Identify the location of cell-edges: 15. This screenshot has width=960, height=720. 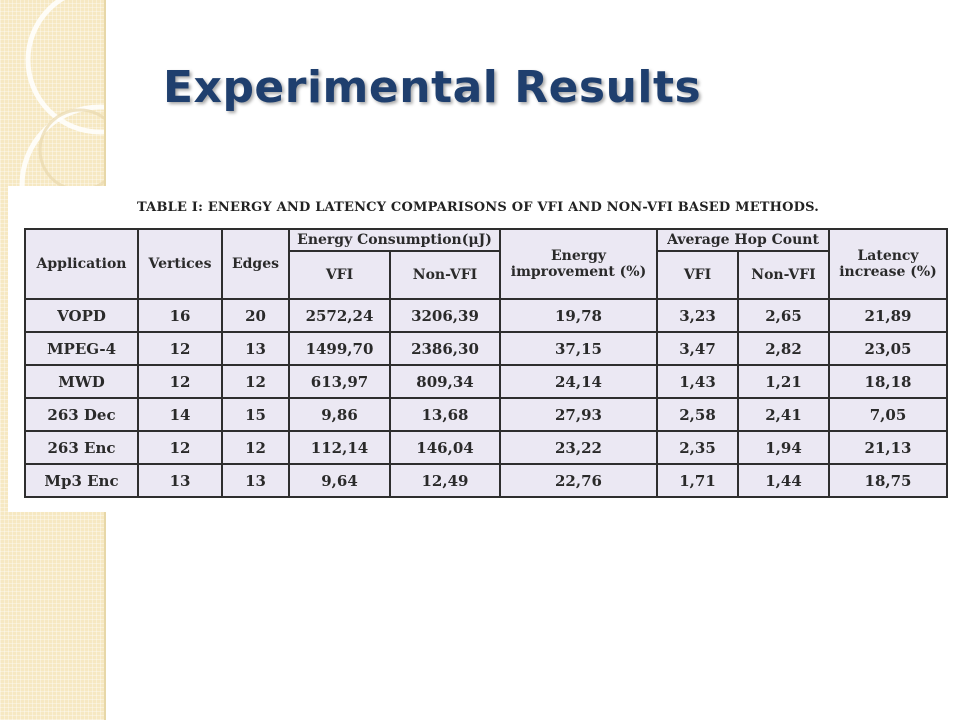
(255, 414).